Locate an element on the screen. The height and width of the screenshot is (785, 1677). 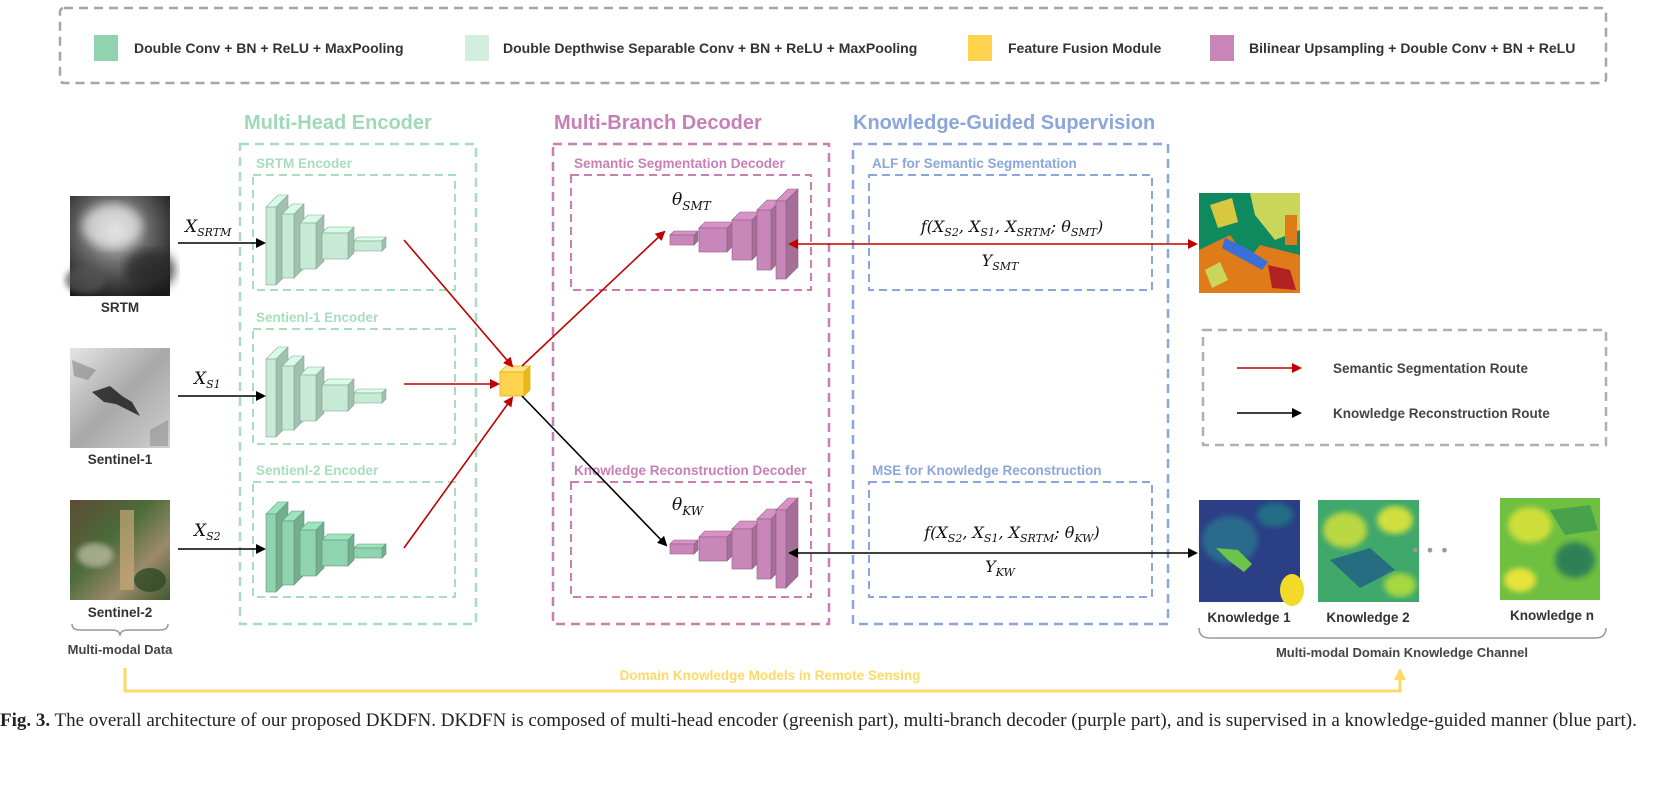
knowledge-ellipsis: • • • is located at coordinates (1430, 550).